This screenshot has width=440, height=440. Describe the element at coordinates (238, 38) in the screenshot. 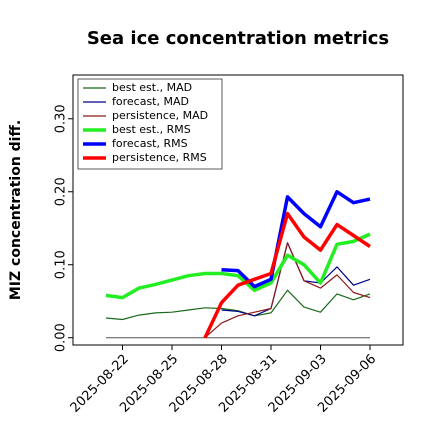

I see `chart-title: Sea ice concentration metrics` at that location.